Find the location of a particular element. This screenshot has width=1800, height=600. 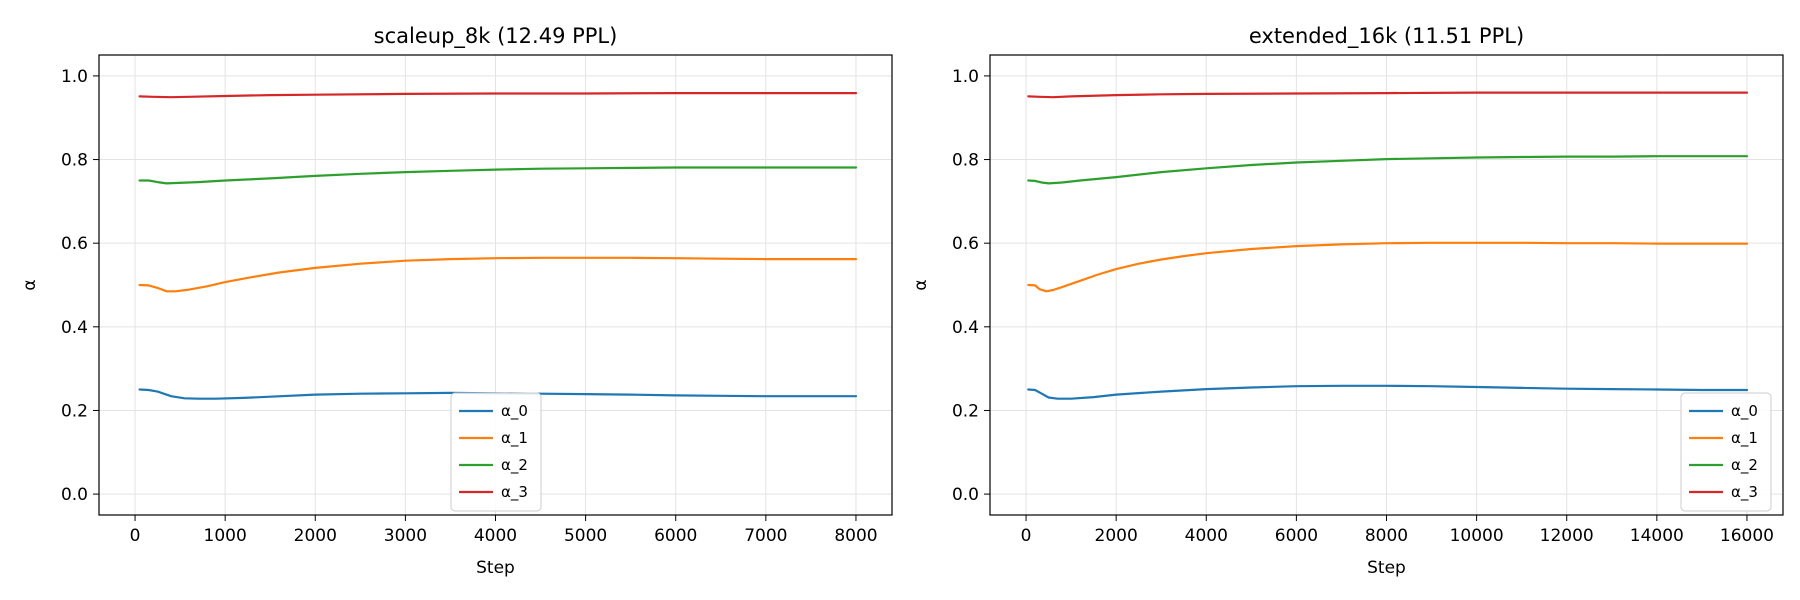

chart-title: scaleup_8k (12.49 PPL) is located at coordinates (496, 36).